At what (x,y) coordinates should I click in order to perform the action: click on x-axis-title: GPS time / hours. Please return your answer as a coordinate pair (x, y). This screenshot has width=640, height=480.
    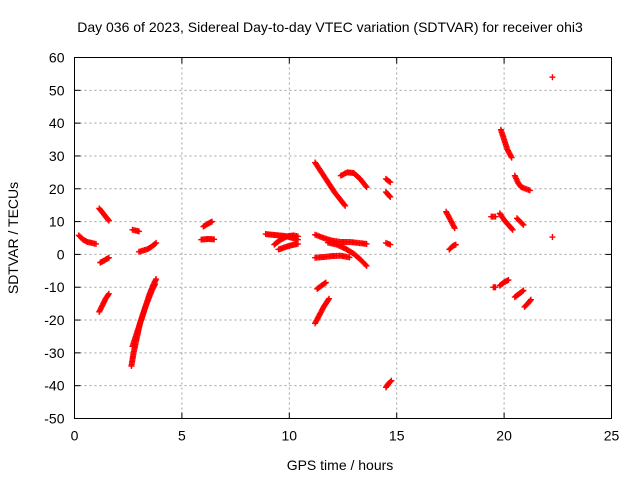
    Looking at the image, I should click on (340, 465).